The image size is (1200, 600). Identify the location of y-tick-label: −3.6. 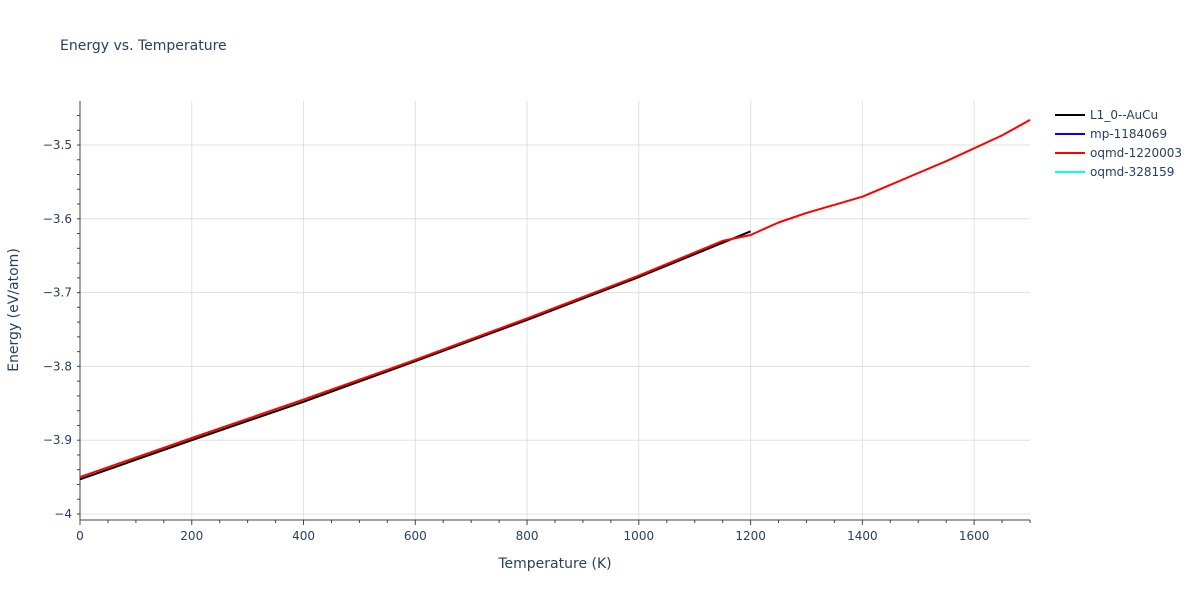
(57, 219).